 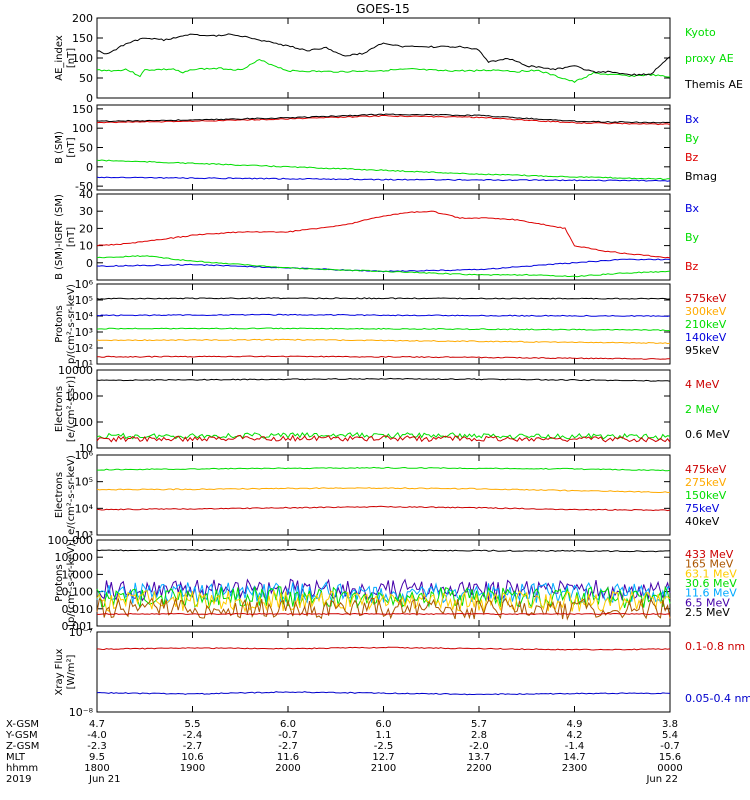 What do you see at coordinates (97, 724) in the screenshot?
I see `x-table-cell: 4.7` at bounding box center [97, 724].